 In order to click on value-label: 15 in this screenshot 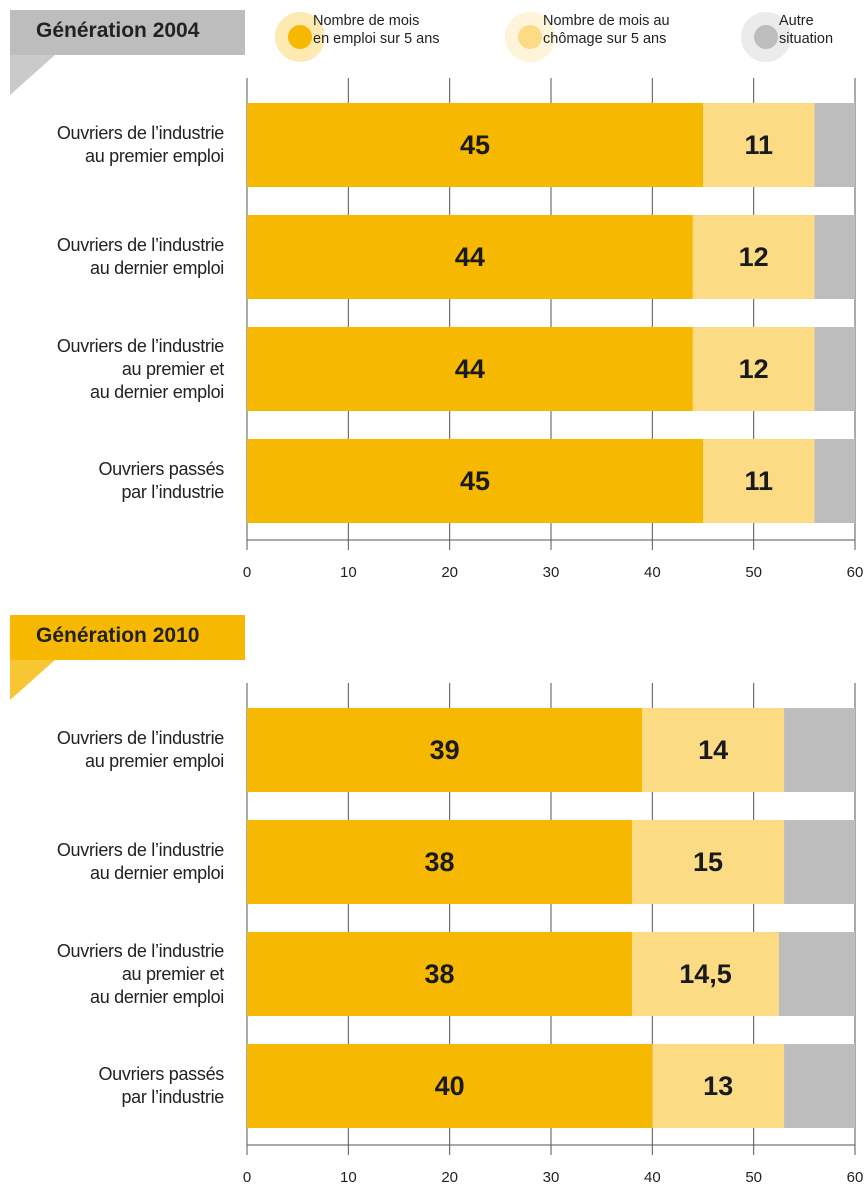, I will do `click(708, 862)`.